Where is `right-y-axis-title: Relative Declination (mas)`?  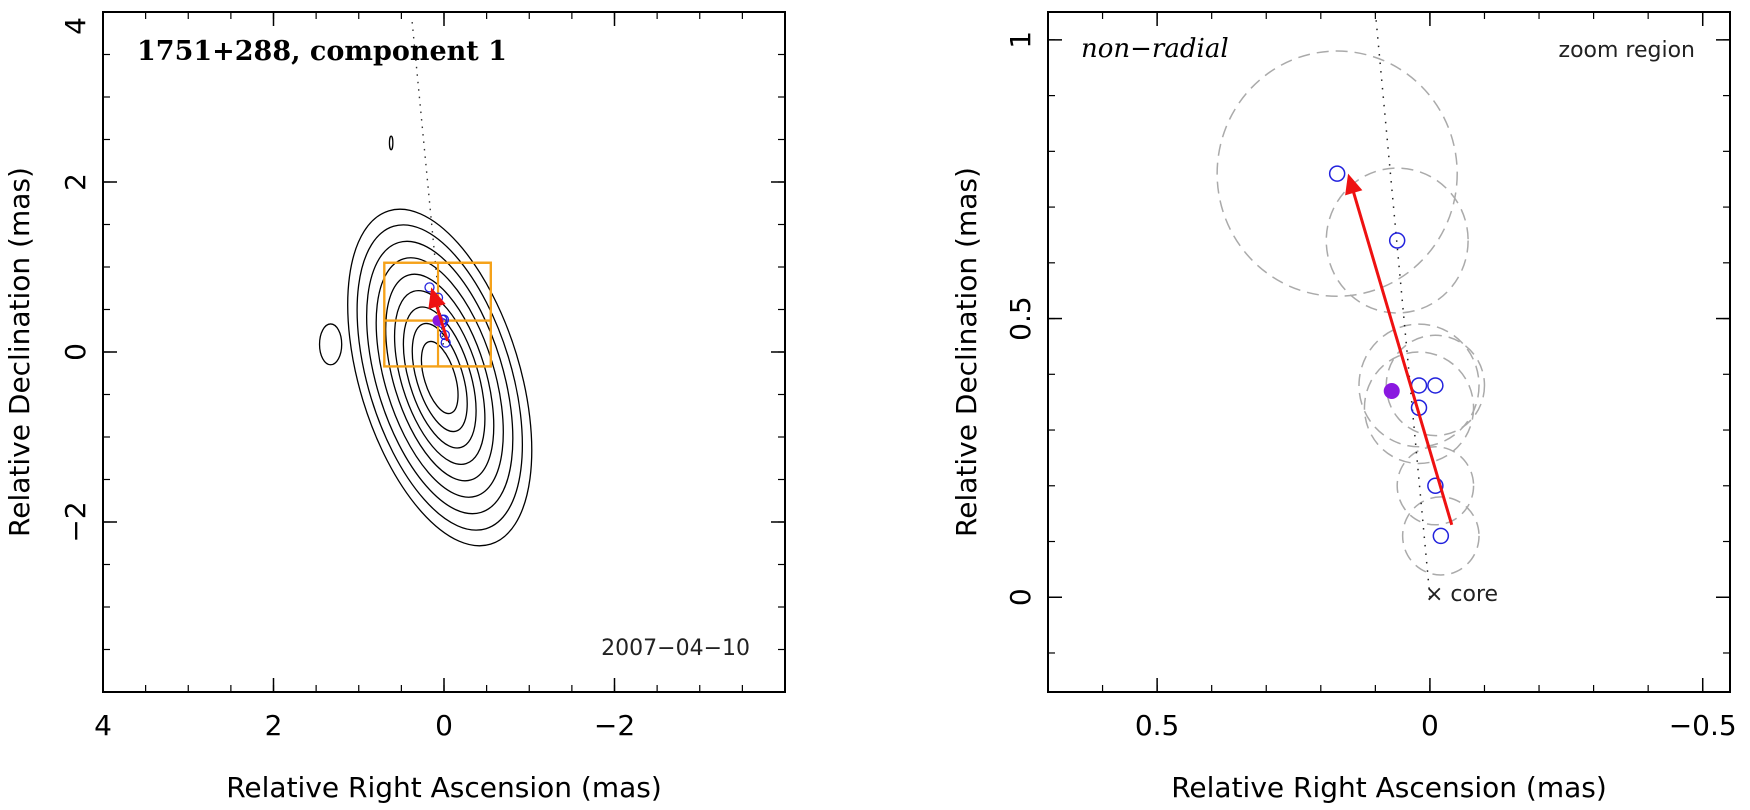
right-y-axis-title: Relative Declination (mas) is located at coordinates (966, 352).